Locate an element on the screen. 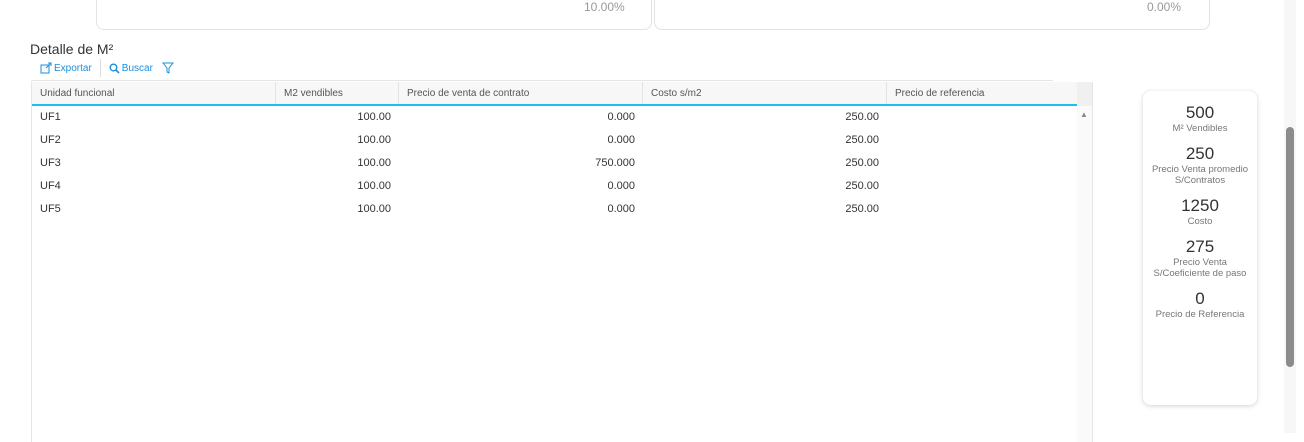 The width and height of the screenshot is (1304, 442). page-scrollbar is located at coordinates (1290, 216).